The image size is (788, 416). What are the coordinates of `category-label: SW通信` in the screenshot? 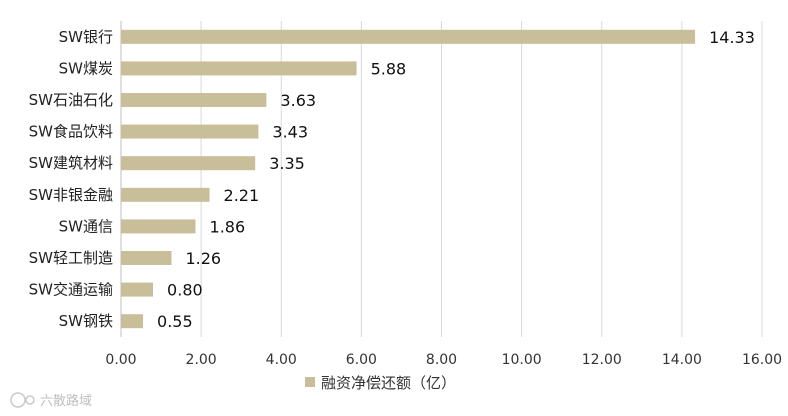 It's located at (86, 226).